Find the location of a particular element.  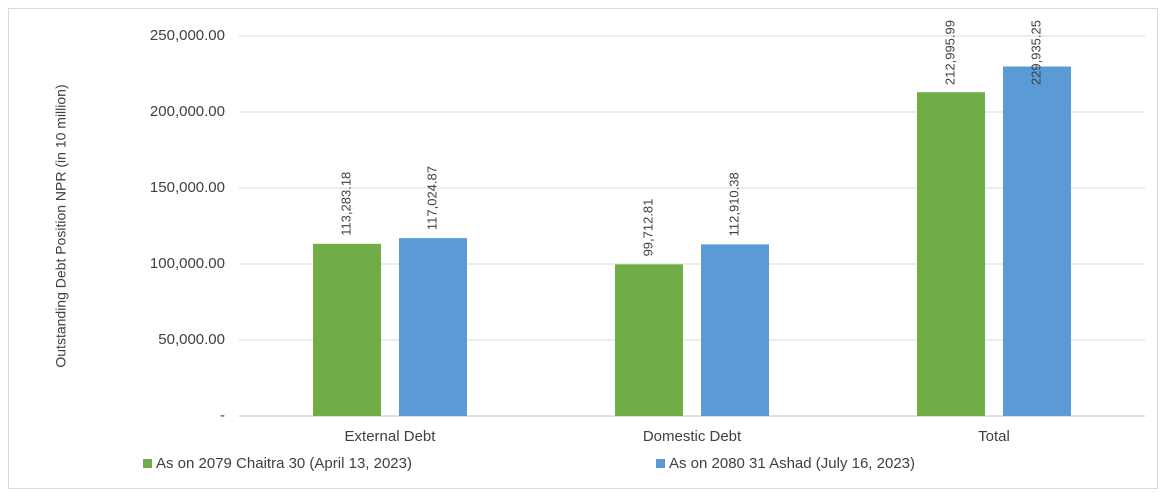

value-label: 117,024.87 is located at coordinates (431, 198).